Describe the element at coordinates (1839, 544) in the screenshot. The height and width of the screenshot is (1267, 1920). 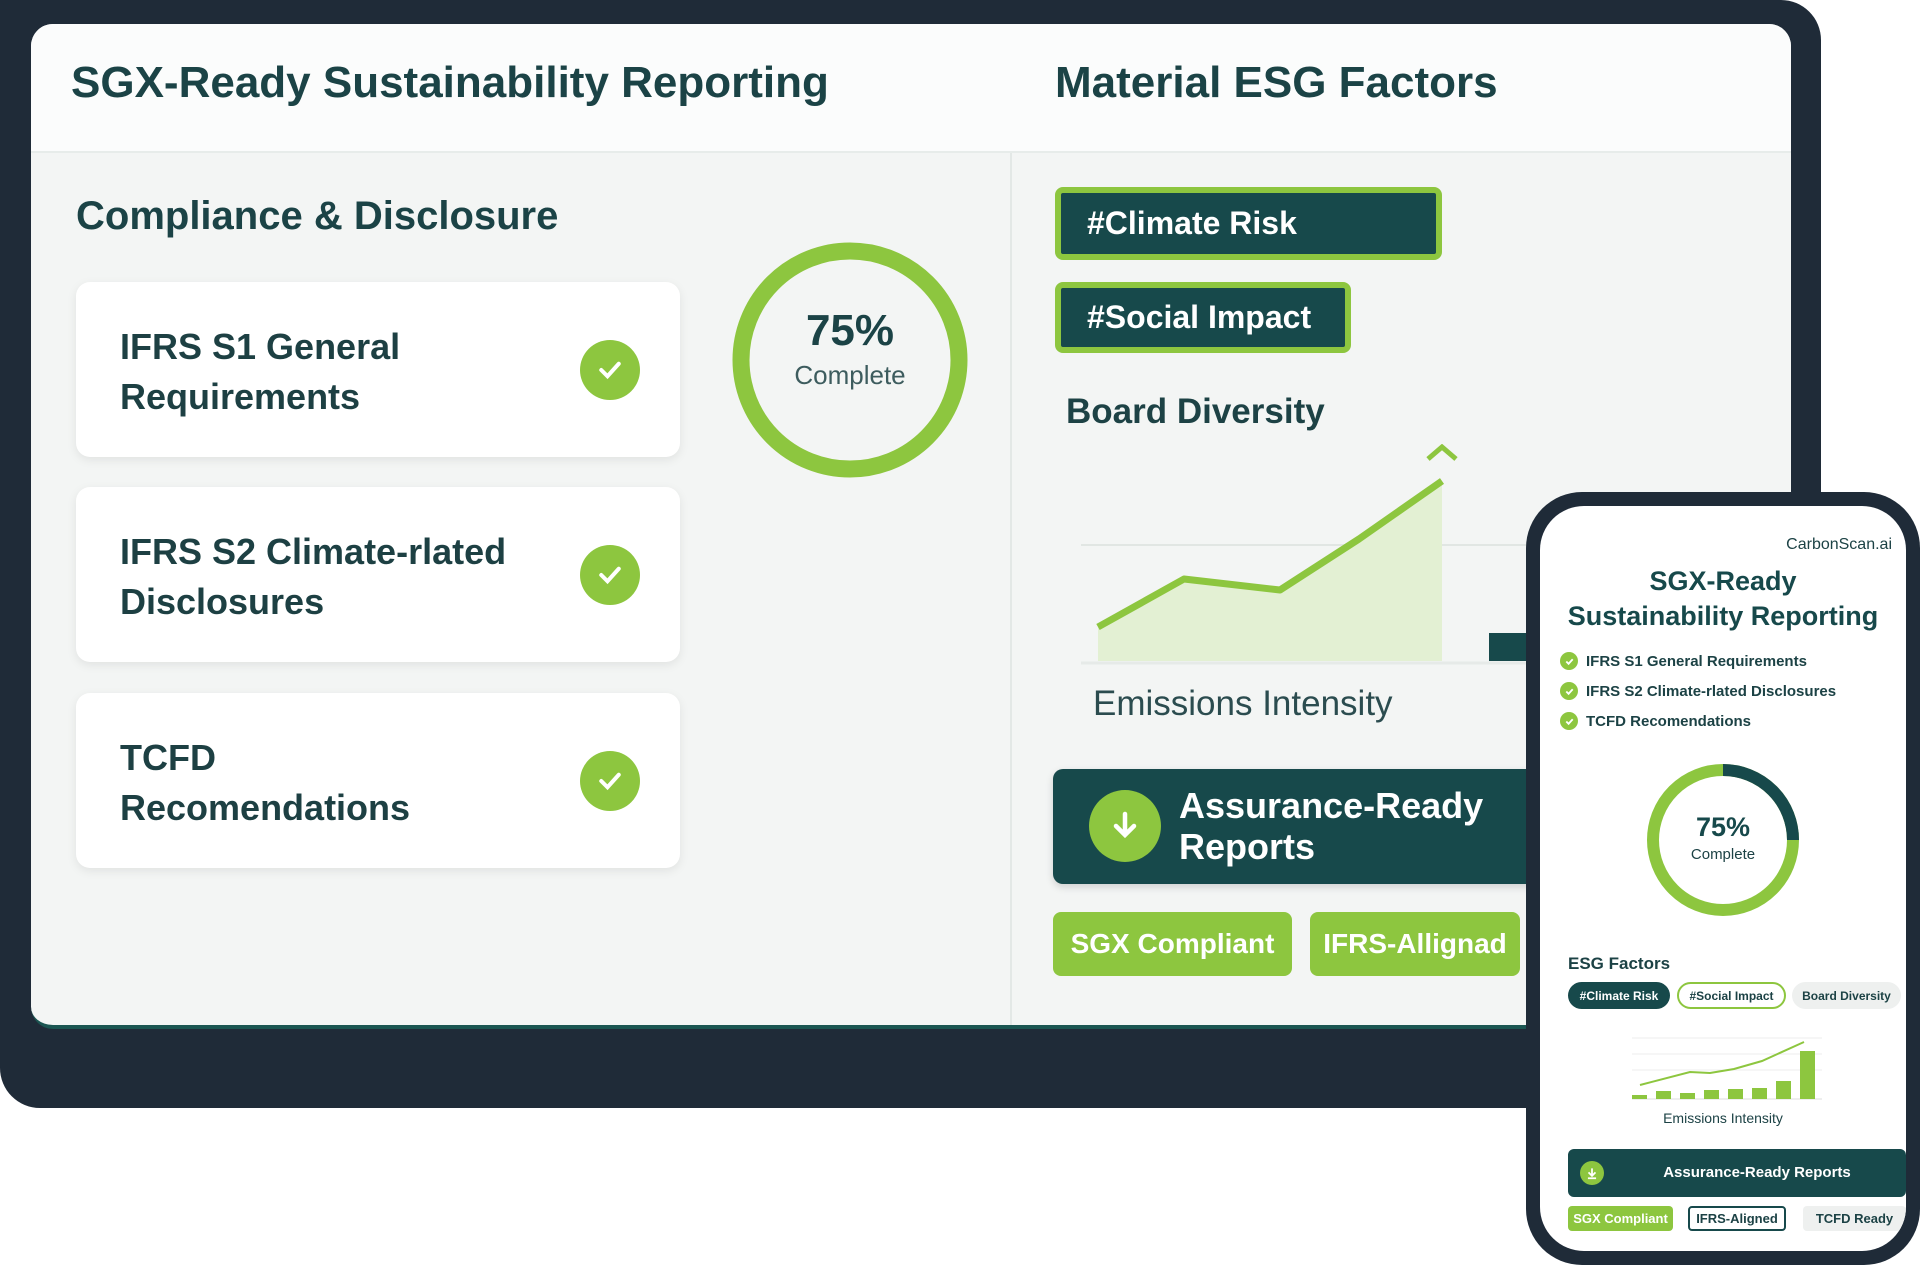
I see `brand-name: CarbonScan.ai` at that location.